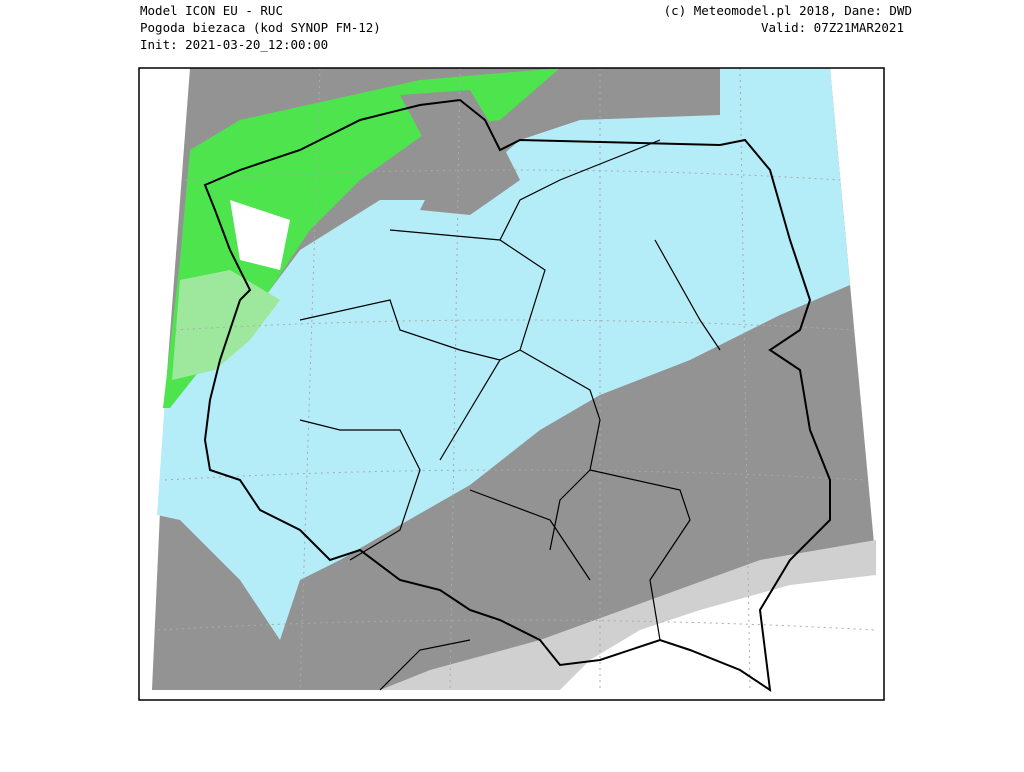  Describe the element at coordinates (211, 10) in the screenshot. I see `header-line: Model ICON EU - RUC` at that location.